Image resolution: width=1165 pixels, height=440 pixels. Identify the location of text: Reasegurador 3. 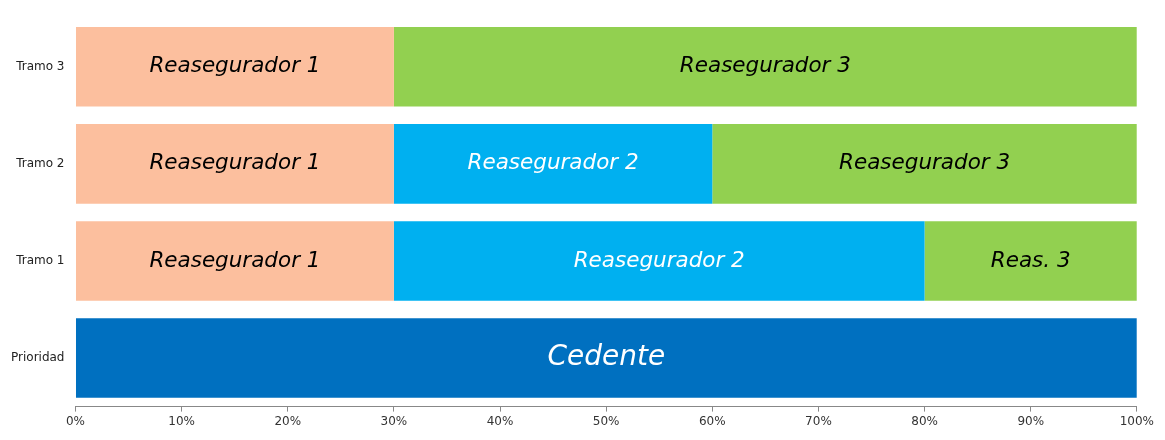
(765, 65).